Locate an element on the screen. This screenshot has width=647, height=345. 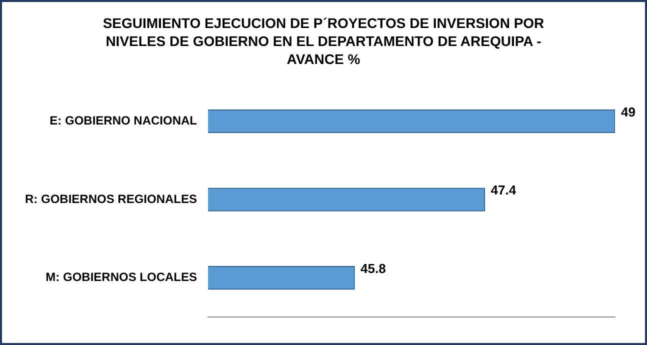
data-label: 45.8 is located at coordinates (373, 268).